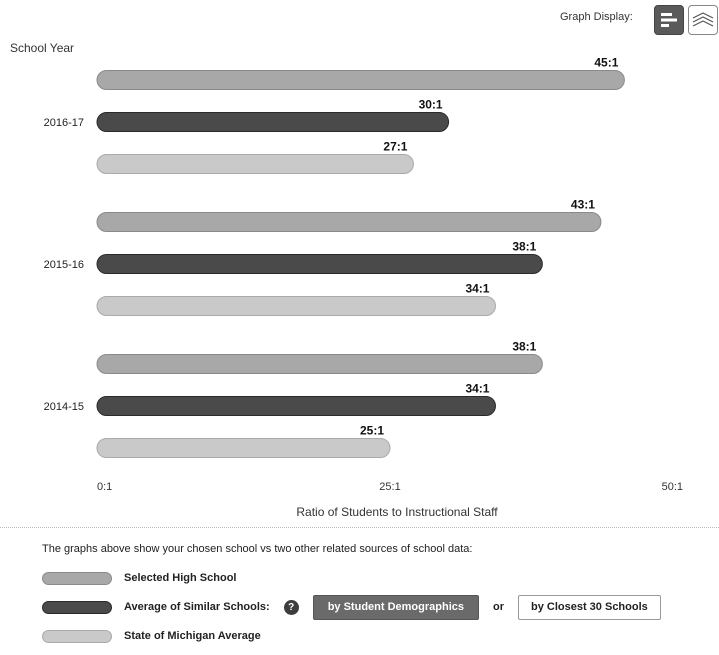 This screenshot has width=719, height=655. Describe the element at coordinates (104, 487) in the screenshot. I see `x-tick-label: 0:1` at that location.